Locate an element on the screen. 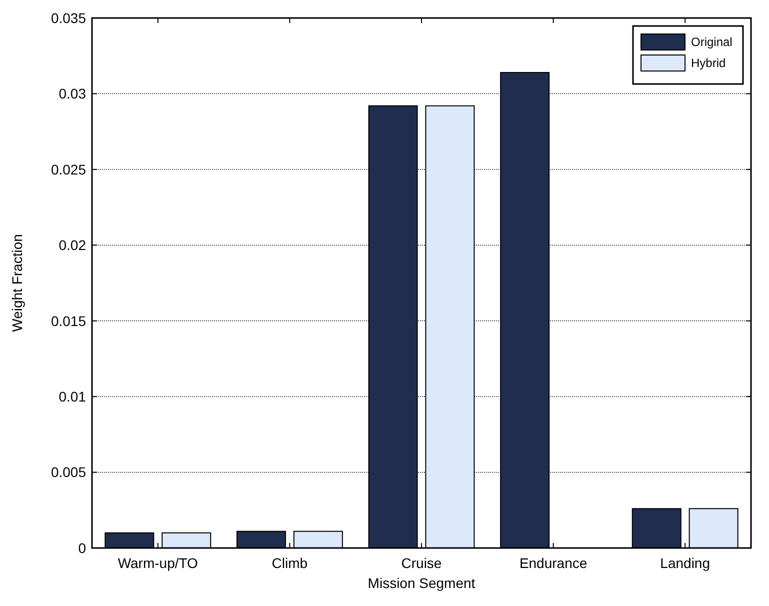  legend-label: Hybrid is located at coordinates (708, 63).